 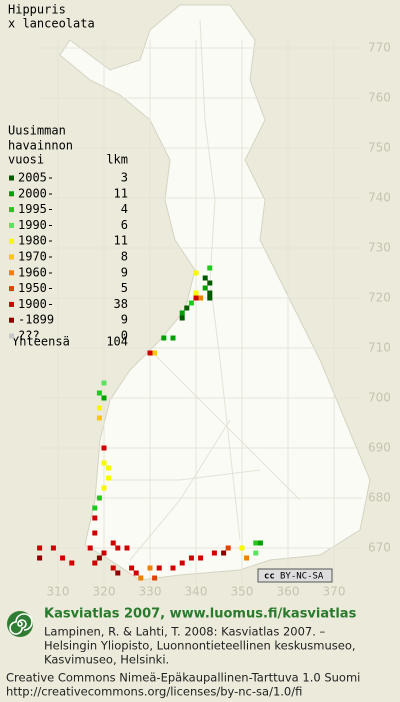 I want to click on logo, so click(x=20, y=624).